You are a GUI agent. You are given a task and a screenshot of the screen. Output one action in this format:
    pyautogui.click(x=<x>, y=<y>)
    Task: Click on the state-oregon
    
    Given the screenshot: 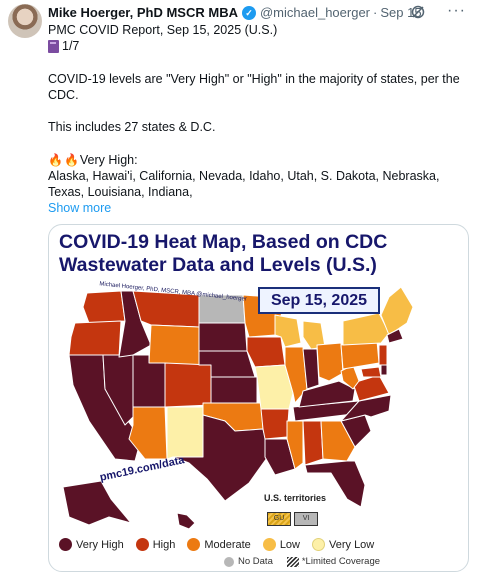 What is the action you would take?
    pyautogui.click(x=95, y=339)
    